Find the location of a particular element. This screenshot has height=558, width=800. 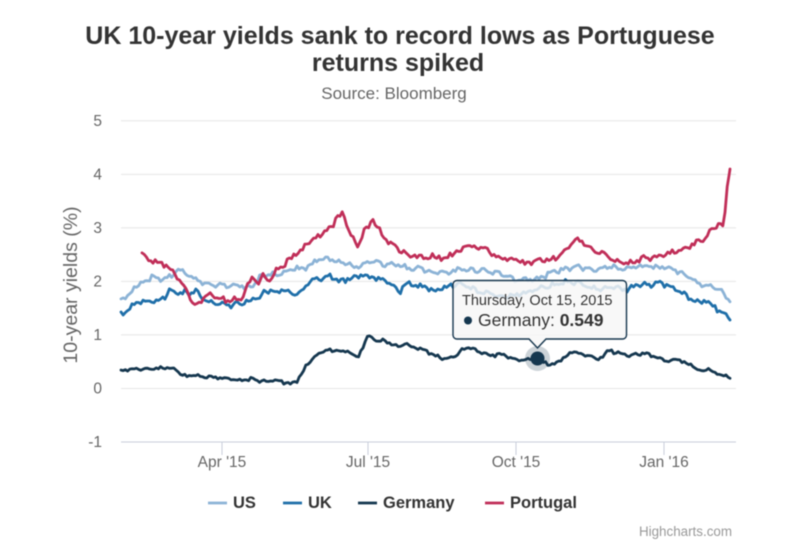

svg-text: 5 is located at coordinates (97, 121).